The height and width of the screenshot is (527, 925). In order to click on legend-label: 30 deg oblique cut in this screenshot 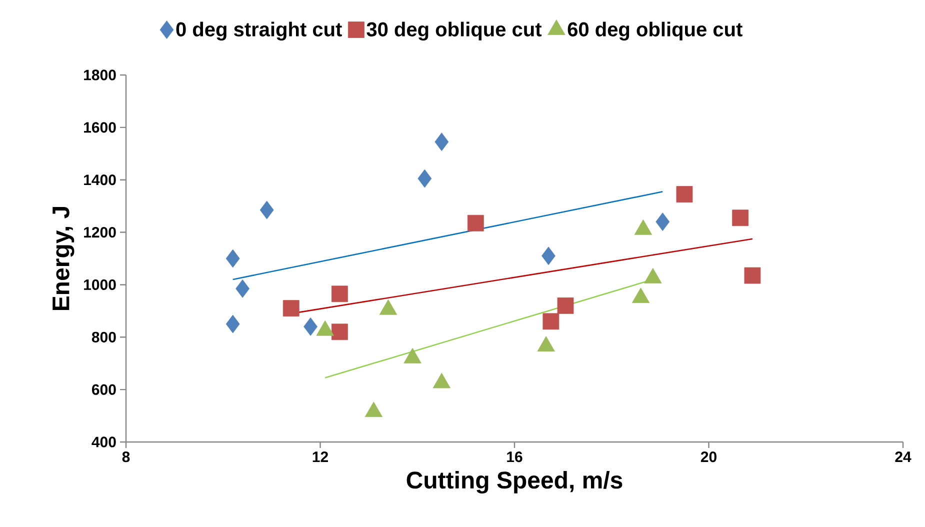, I will do `click(454, 31)`.